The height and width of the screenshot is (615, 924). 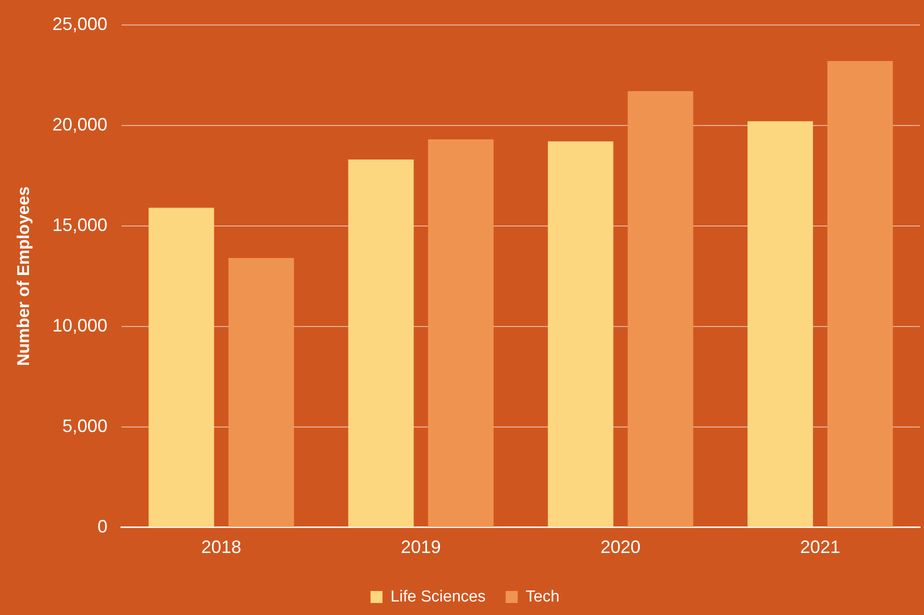 I want to click on y-axis-title: Number of Employees, so click(x=23, y=276).